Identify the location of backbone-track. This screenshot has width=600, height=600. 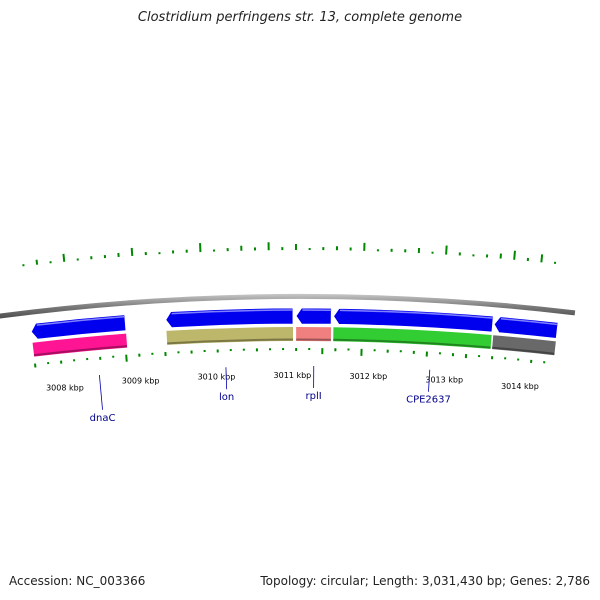
(288, 306).